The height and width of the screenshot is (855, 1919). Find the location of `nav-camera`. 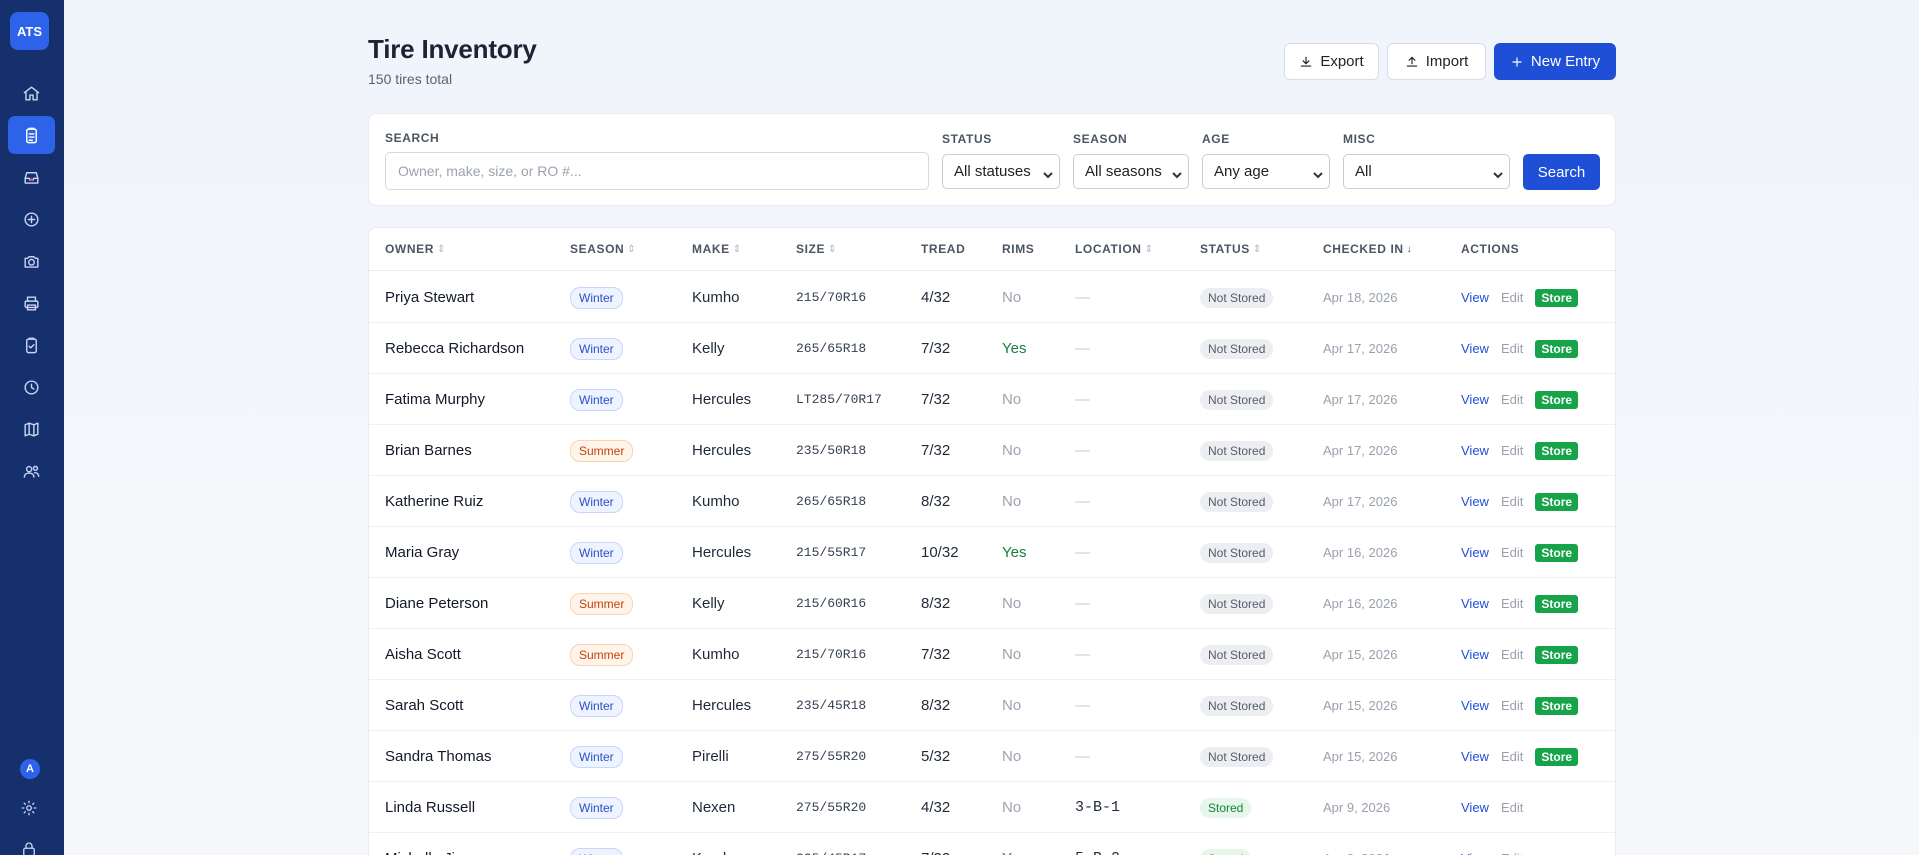

nav-camera is located at coordinates (31, 261).